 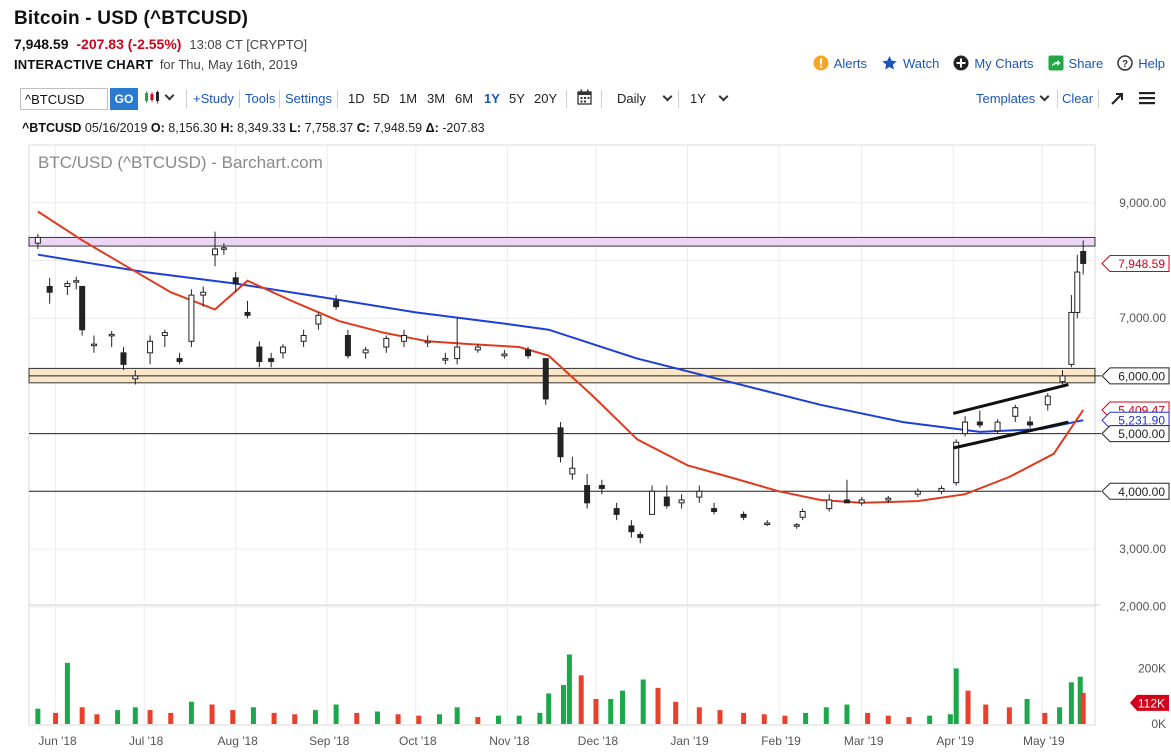 What do you see at coordinates (1135, 491) in the screenshot?
I see `price-axis-tag: 4,000.00` at bounding box center [1135, 491].